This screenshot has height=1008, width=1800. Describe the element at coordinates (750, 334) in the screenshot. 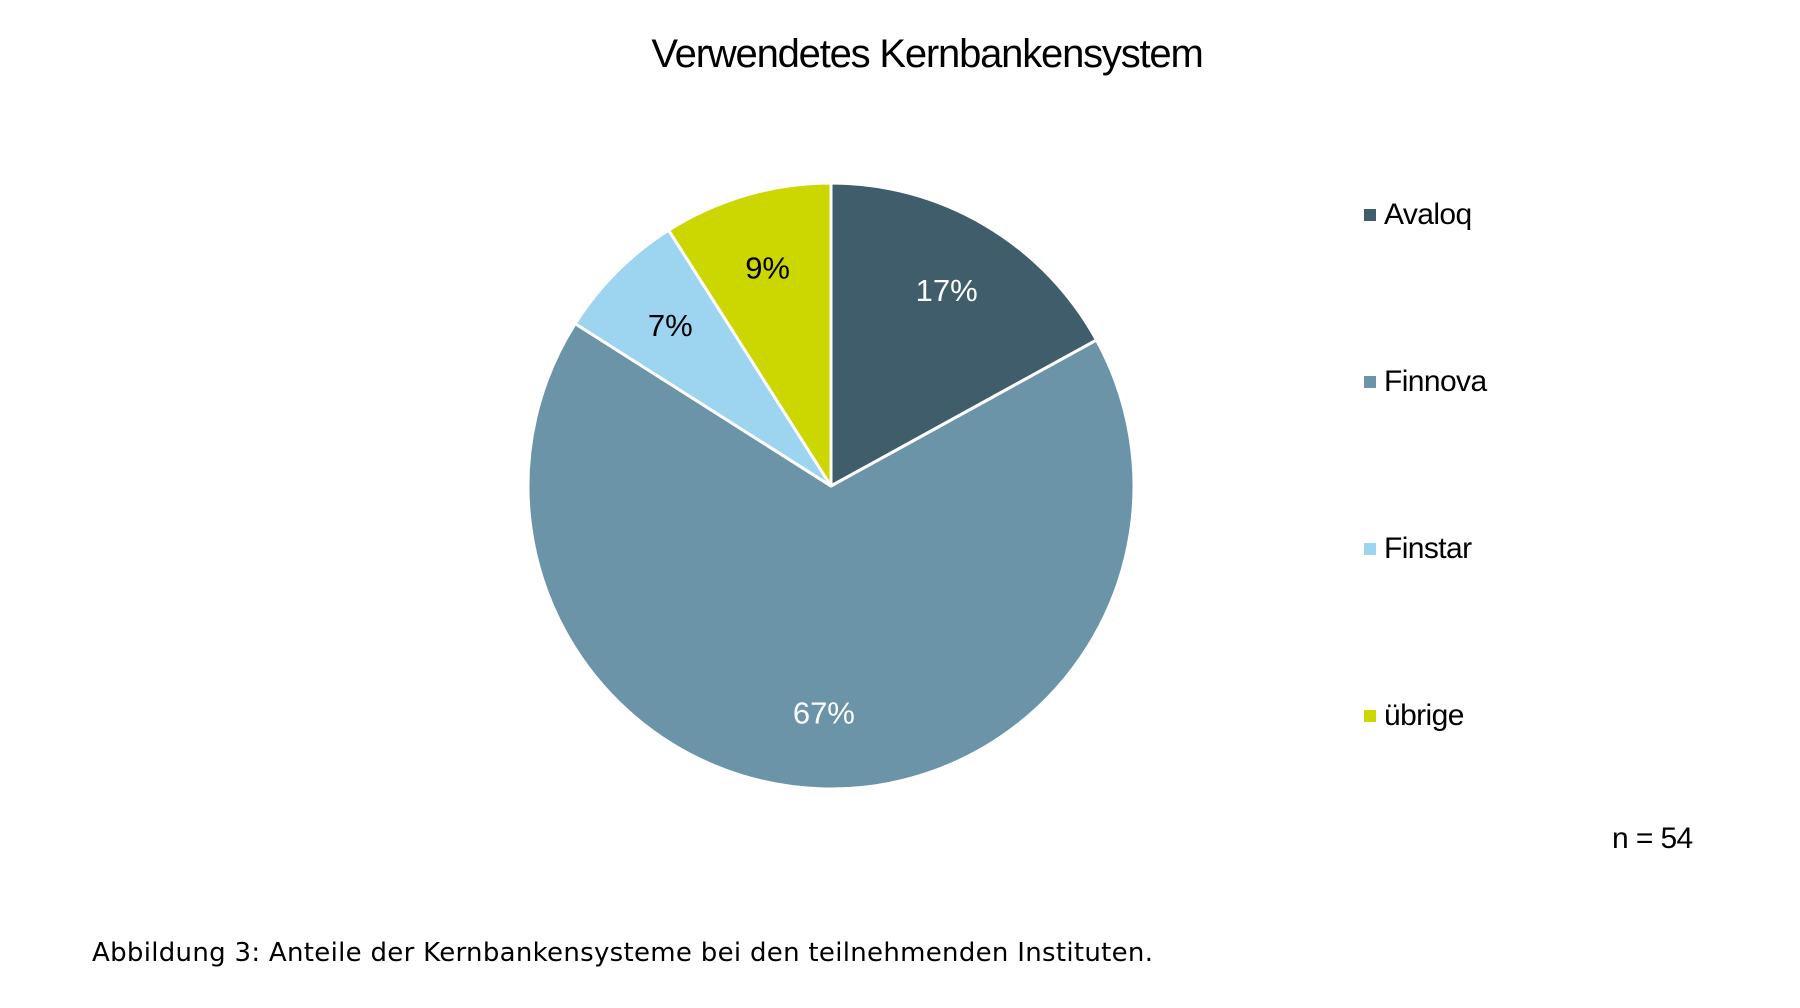

I see `pie-slice--brige` at that location.